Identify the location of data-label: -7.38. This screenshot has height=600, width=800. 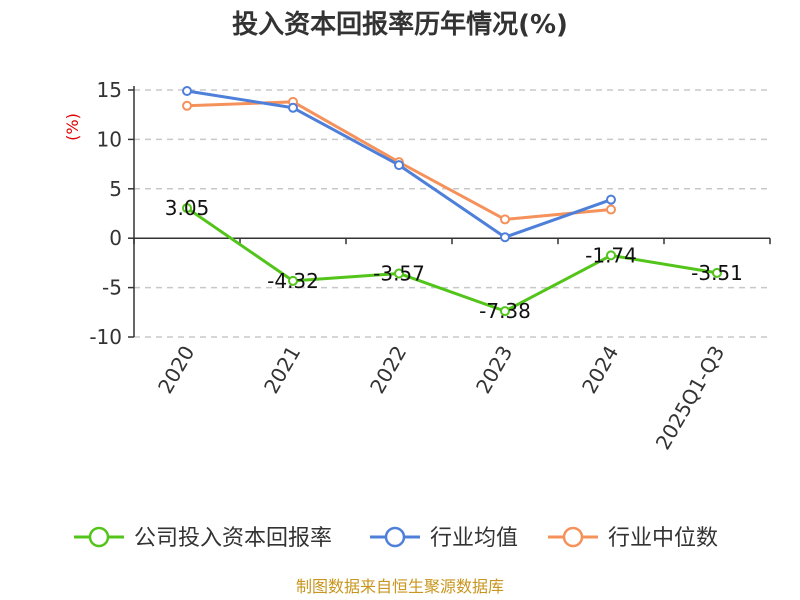
(505, 311).